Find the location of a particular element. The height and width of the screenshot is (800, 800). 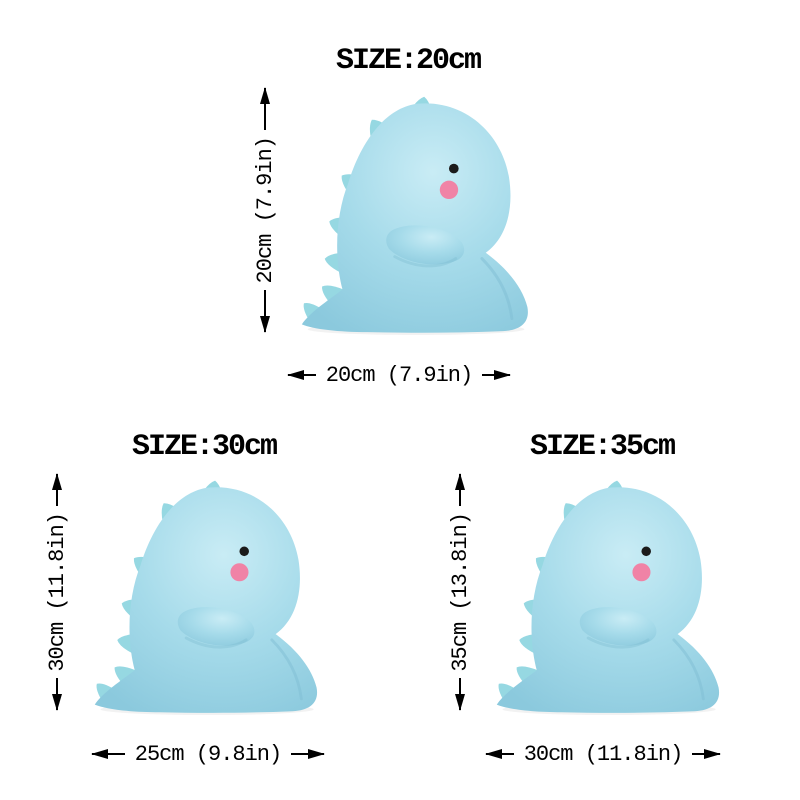

dinosaur-plush-image is located at coordinates (611, 597).